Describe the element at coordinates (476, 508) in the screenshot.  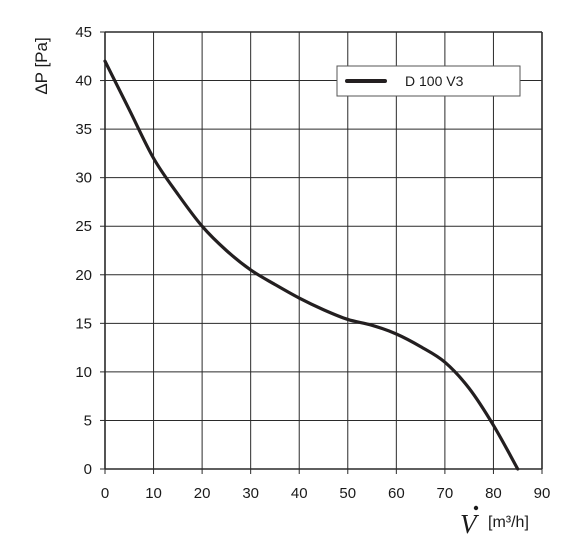
I see `x-axis-symbol-dot` at that location.